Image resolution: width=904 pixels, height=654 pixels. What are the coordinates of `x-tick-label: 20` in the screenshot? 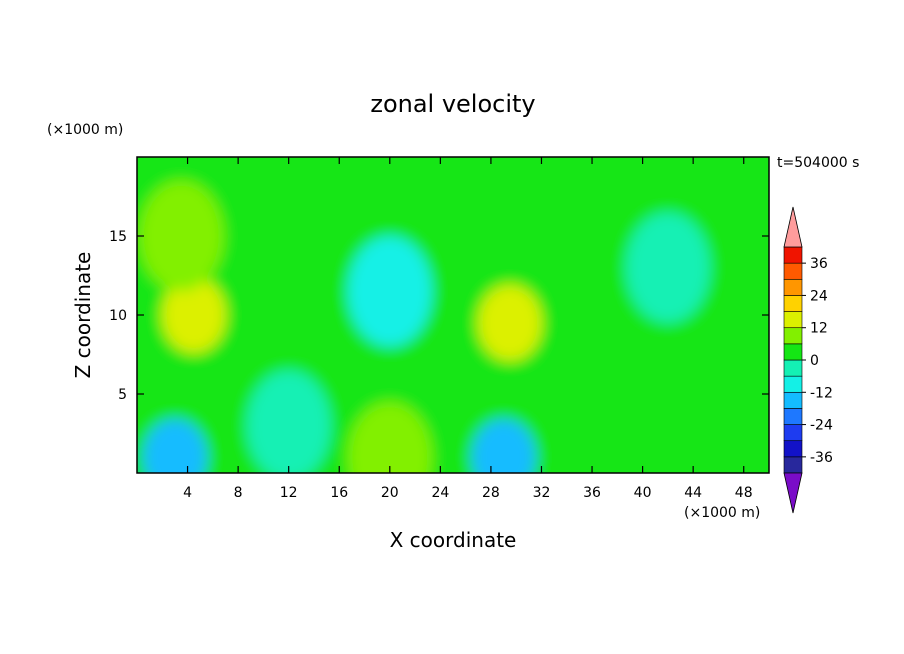 It's located at (390, 493).